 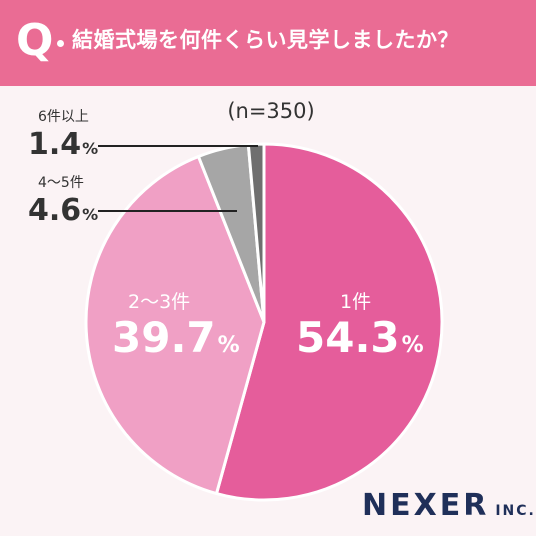 I want to click on chart-title: 結婚式場を何件くらい見学しましたか？, so click(x=265, y=40).